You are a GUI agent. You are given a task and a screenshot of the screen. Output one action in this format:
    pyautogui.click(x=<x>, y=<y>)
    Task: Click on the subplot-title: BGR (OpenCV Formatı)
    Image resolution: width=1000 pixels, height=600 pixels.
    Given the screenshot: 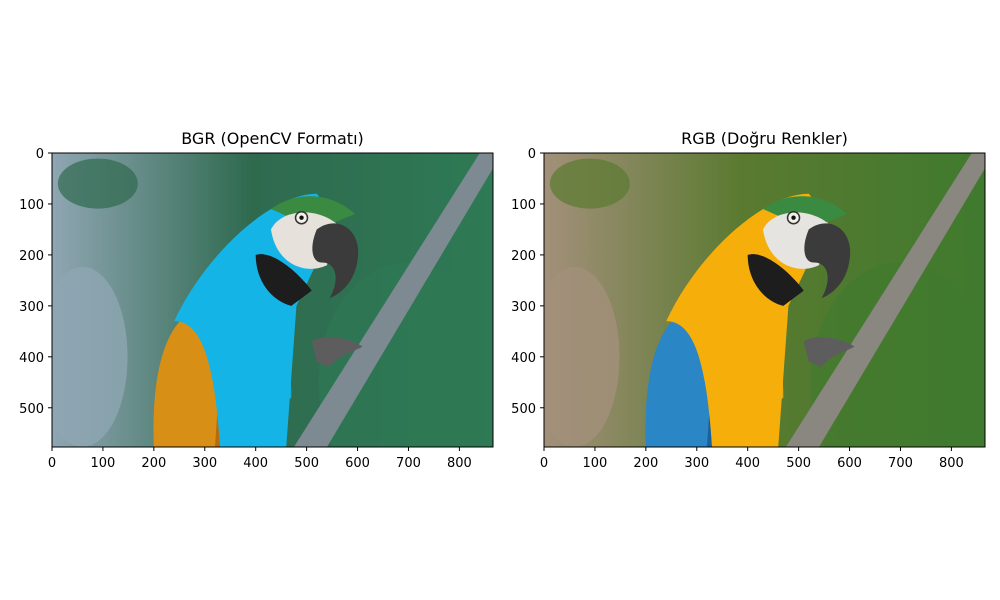 What is the action you would take?
    pyautogui.click(x=272, y=138)
    